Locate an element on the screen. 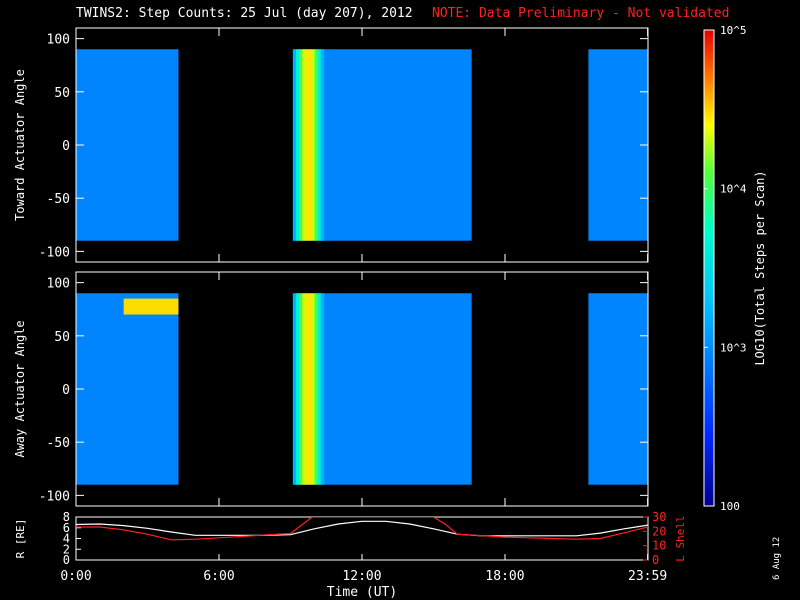 The height and width of the screenshot is (600, 800). x-tick-label: 18:00 is located at coordinates (504, 576).